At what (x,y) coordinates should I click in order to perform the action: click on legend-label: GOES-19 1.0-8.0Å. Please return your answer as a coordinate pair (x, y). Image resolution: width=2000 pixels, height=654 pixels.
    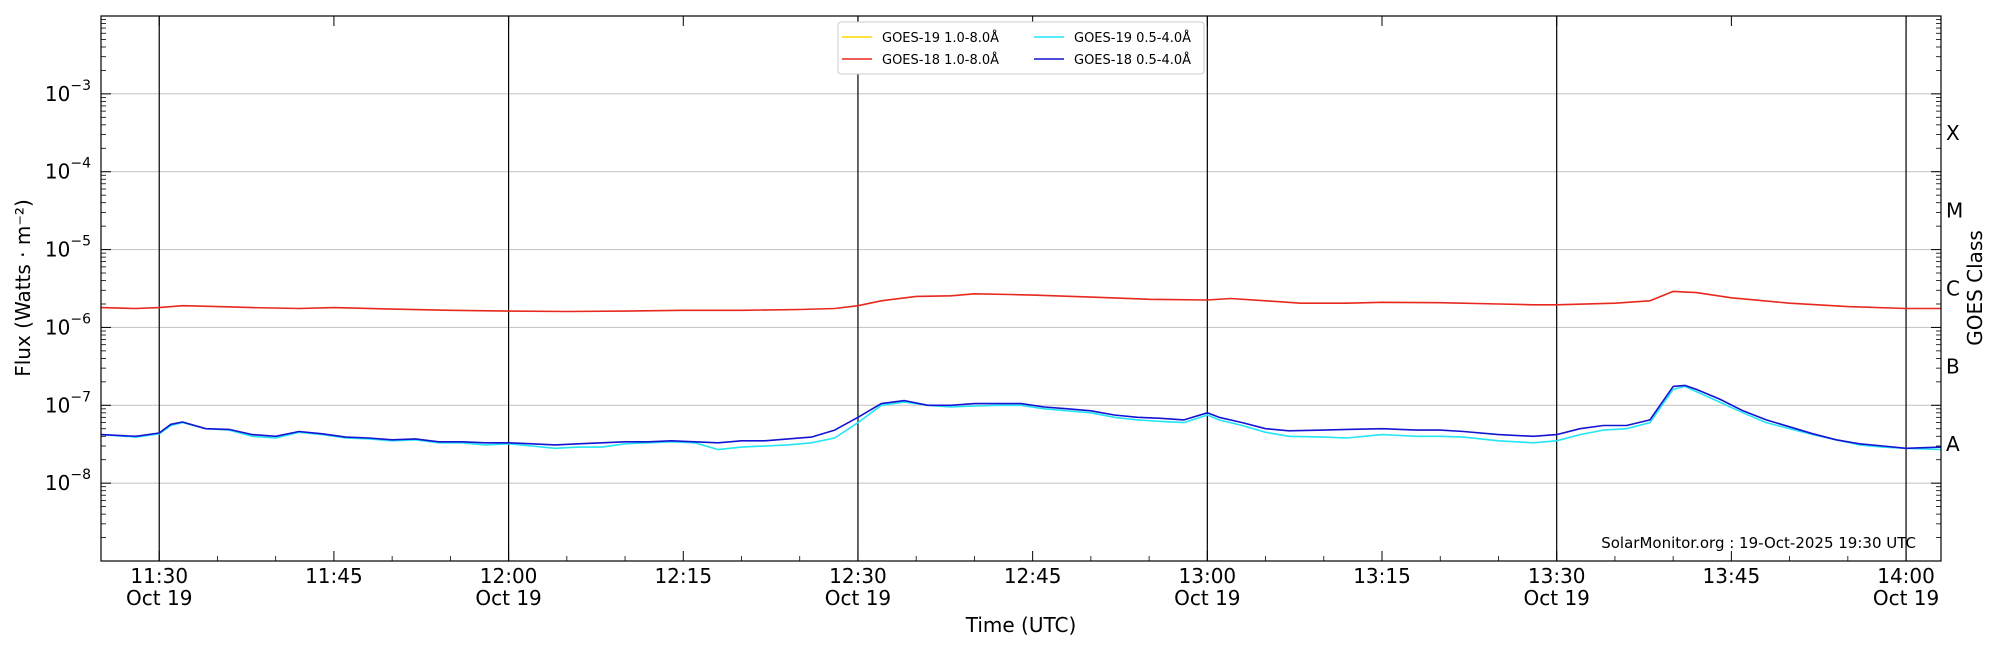
    Looking at the image, I should click on (940, 38).